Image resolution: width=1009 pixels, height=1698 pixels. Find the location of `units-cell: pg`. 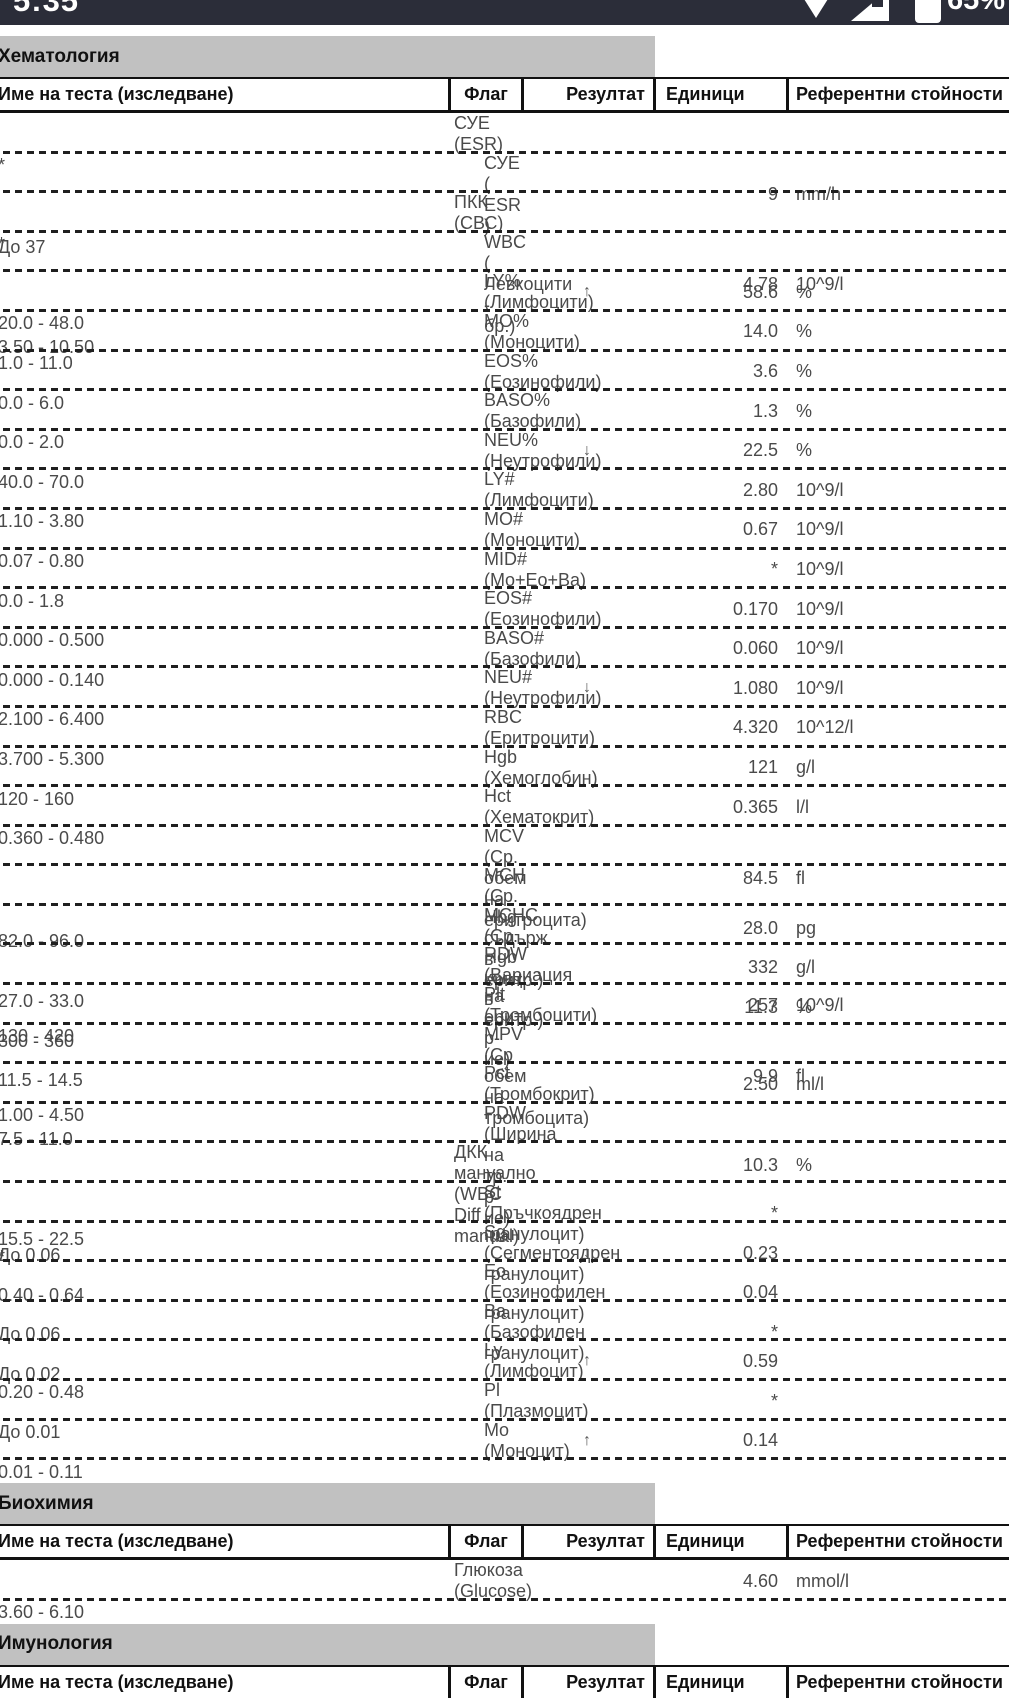

units-cell: pg is located at coordinates (806, 927).